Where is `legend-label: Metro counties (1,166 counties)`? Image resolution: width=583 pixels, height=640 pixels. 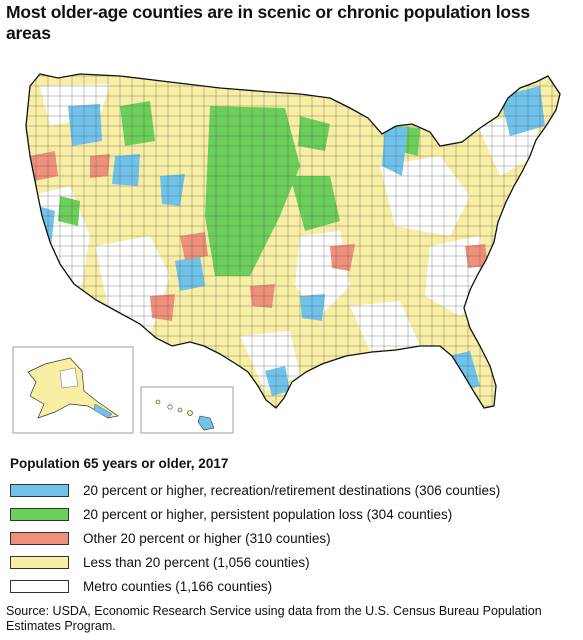
legend-label: Metro counties (1,166 counties) is located at coordinates (178, 586).